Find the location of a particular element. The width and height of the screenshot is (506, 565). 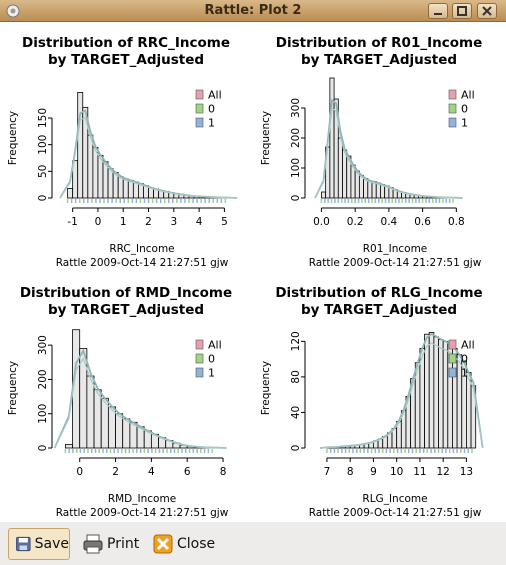

x-axis-label: RMD_Income is located at coordinates (142, 499).